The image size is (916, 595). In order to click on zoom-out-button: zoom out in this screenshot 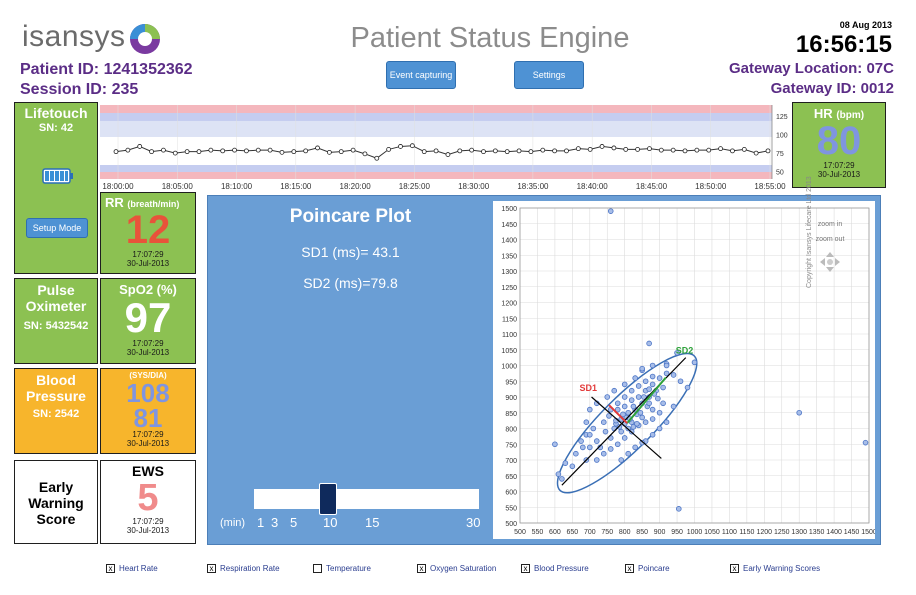, I will do `click(830, 239)`.